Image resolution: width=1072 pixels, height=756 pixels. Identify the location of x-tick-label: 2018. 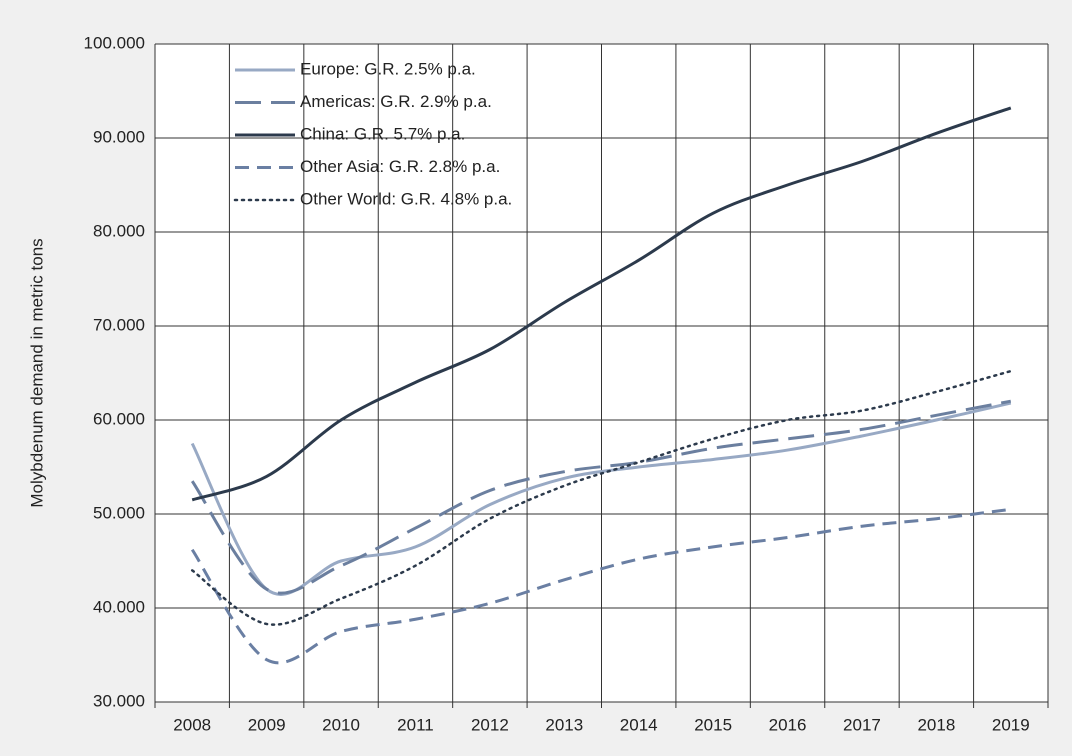
(936, 724).